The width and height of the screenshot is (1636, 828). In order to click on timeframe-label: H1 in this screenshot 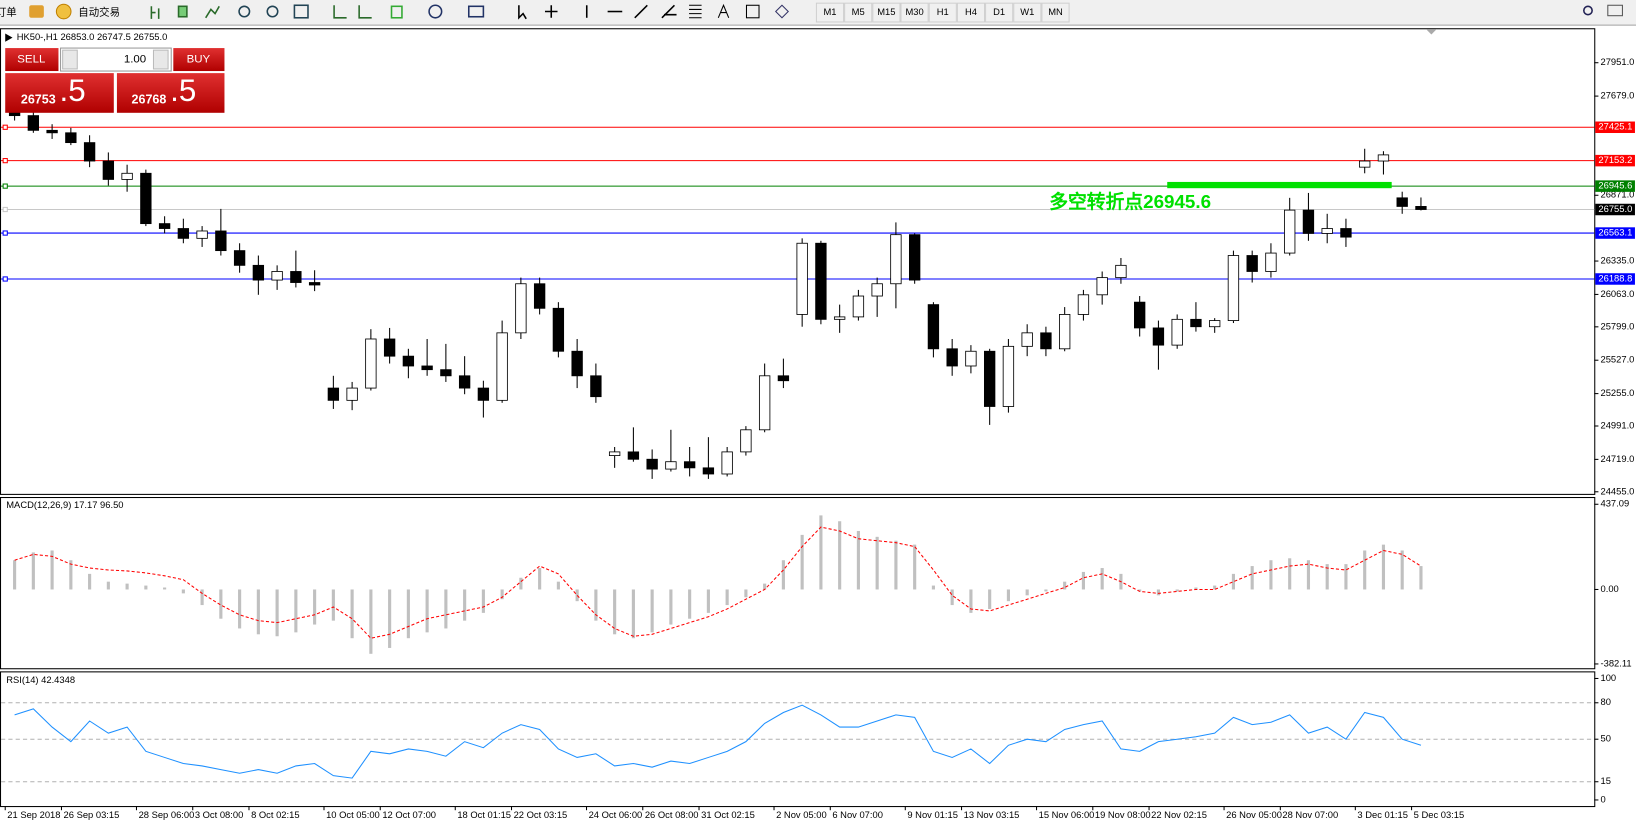, I will do `click(943, 11)`.